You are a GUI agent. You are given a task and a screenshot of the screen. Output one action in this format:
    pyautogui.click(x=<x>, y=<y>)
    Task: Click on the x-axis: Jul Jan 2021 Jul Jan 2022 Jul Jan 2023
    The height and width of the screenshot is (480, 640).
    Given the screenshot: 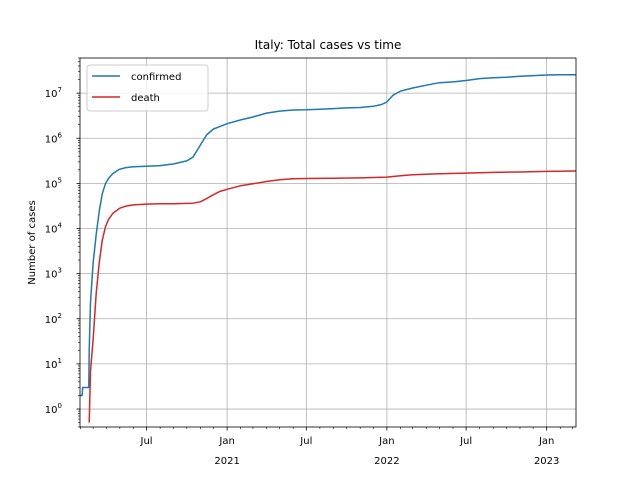 What is the action you would take?
    pyautogui.click(x=326, y=447)
    